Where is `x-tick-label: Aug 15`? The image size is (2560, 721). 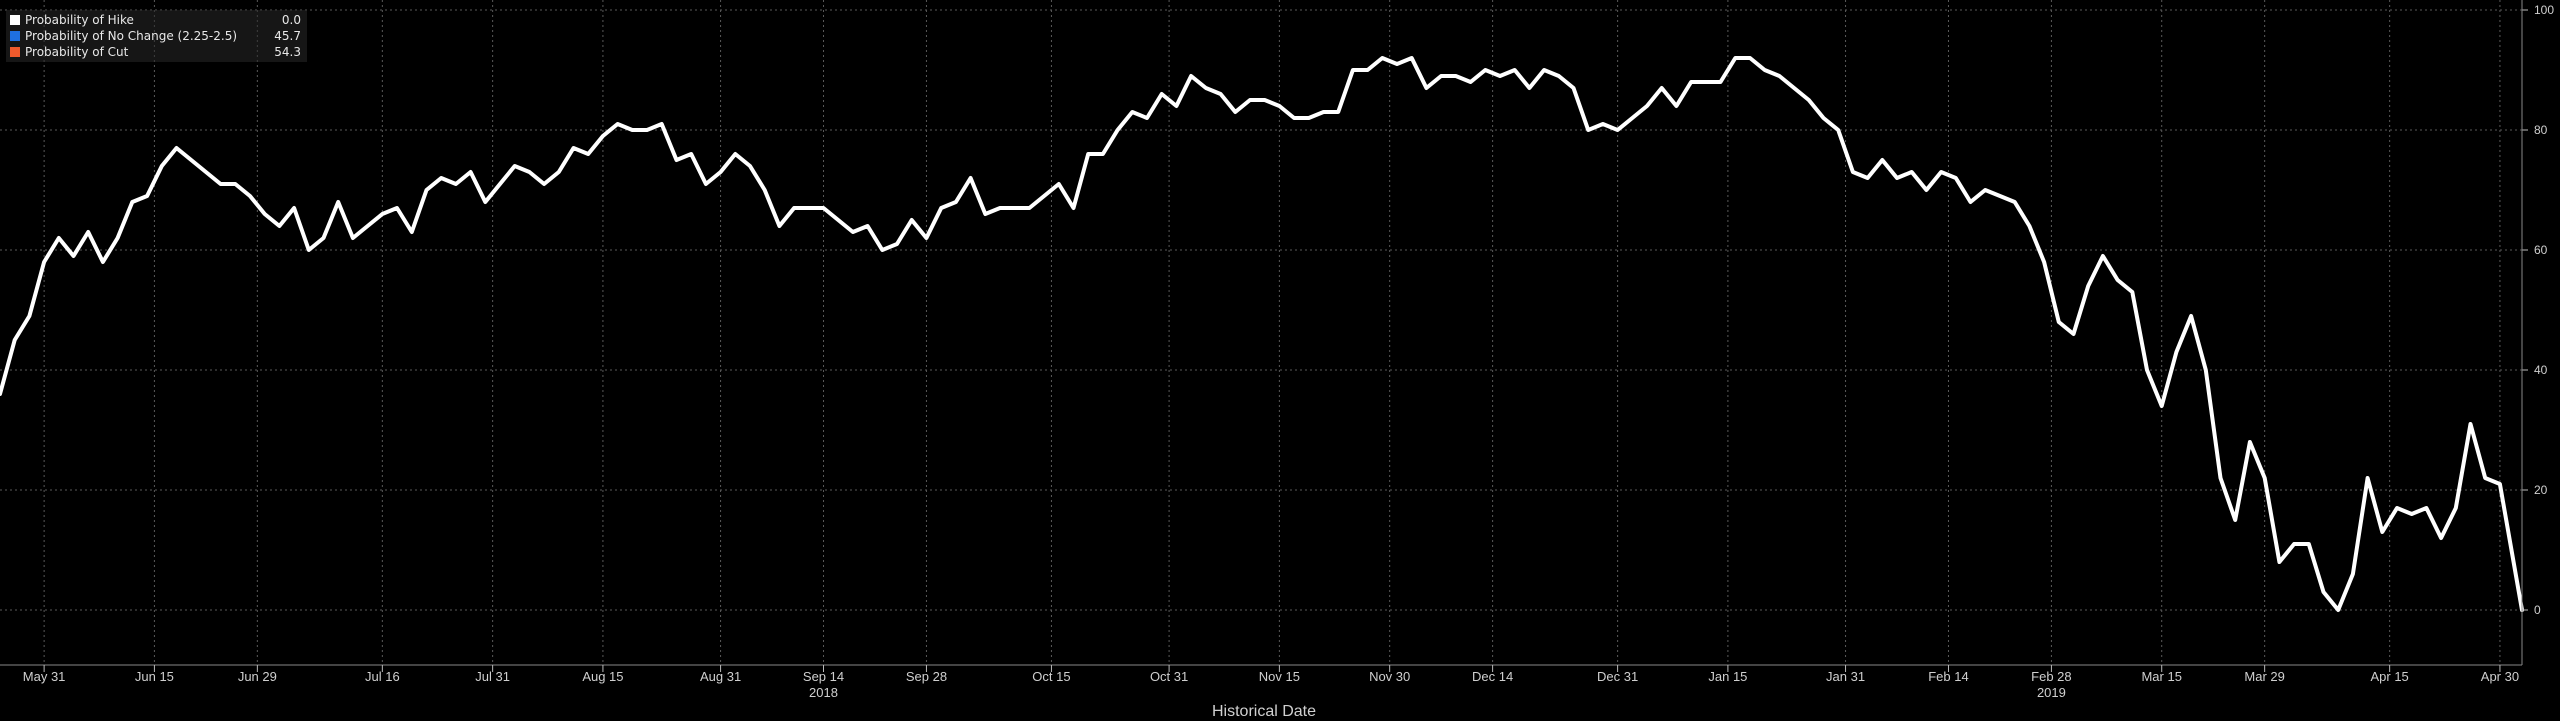
x-tick-label: Aug 15 is located at coordinates (602, 676).